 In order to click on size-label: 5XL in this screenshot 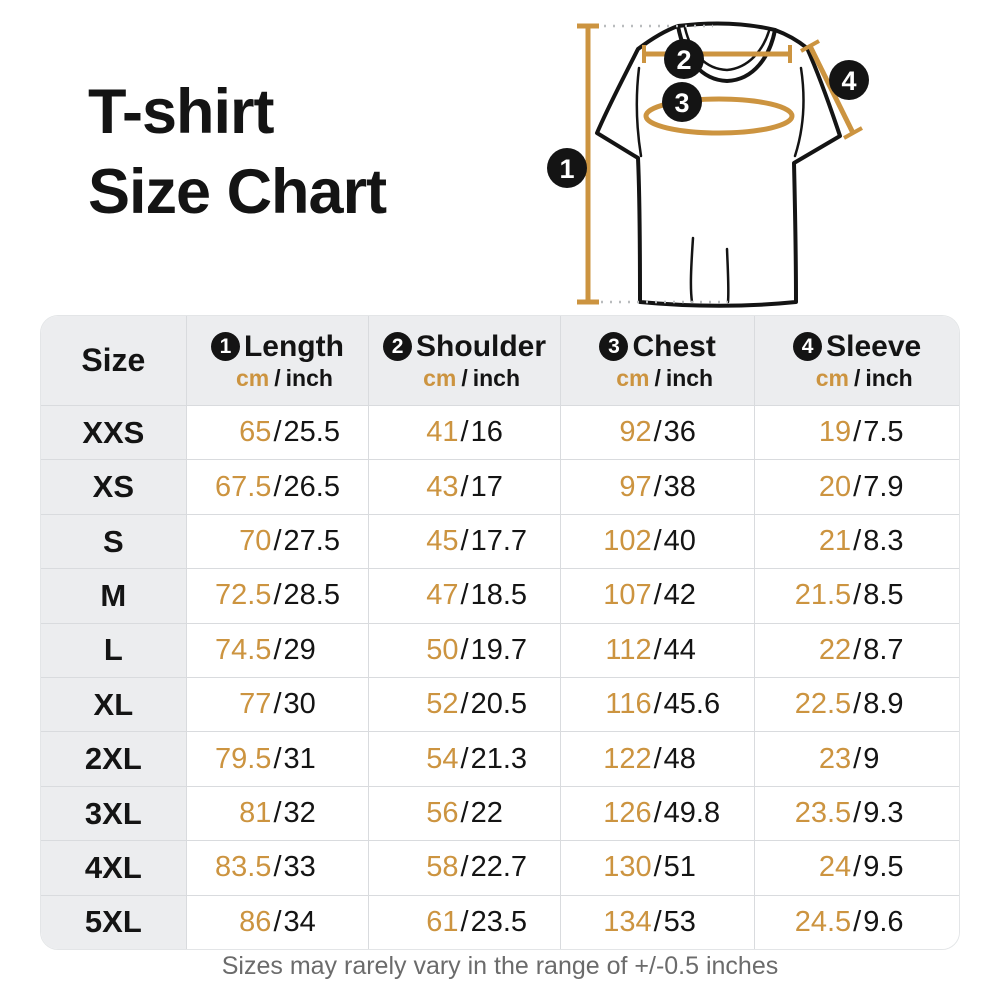, I will do `click(113, 922)`.